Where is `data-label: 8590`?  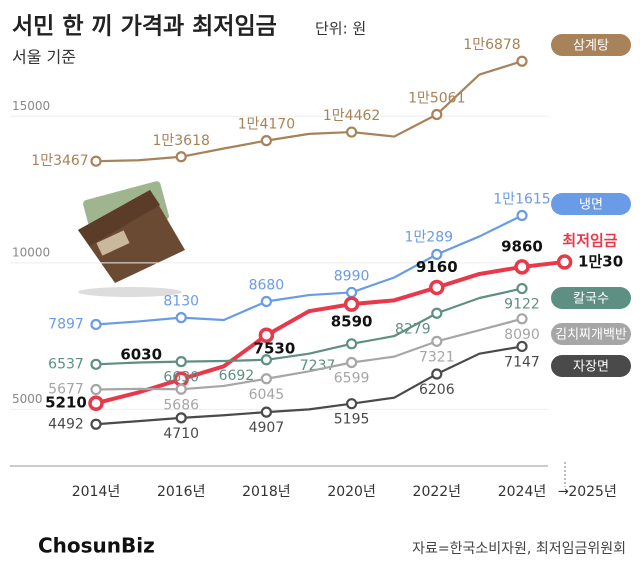 data-label: 8590 is located at coordinates (352, 322).